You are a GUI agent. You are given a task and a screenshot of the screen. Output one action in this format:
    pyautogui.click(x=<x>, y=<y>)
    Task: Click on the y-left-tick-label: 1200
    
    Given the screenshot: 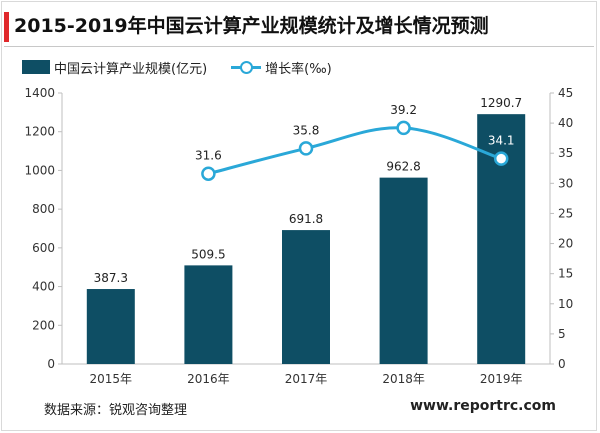 What is the action you would take?
    pyautogui.click(x=39, y=132)
    